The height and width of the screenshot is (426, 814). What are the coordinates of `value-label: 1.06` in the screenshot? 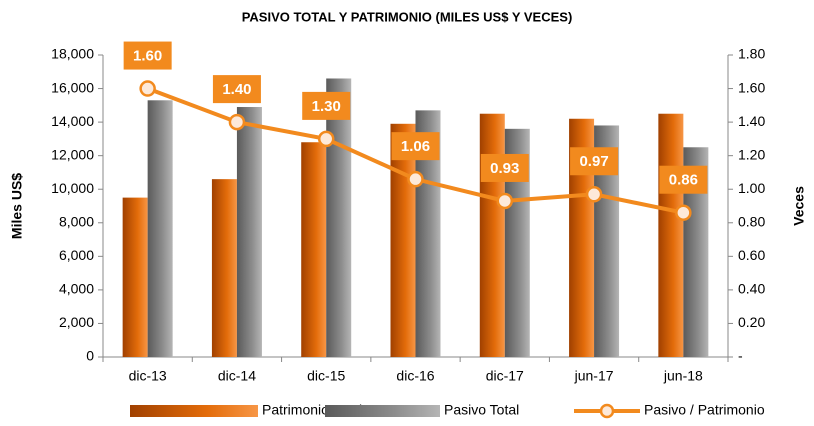 It's located at (415, 146).